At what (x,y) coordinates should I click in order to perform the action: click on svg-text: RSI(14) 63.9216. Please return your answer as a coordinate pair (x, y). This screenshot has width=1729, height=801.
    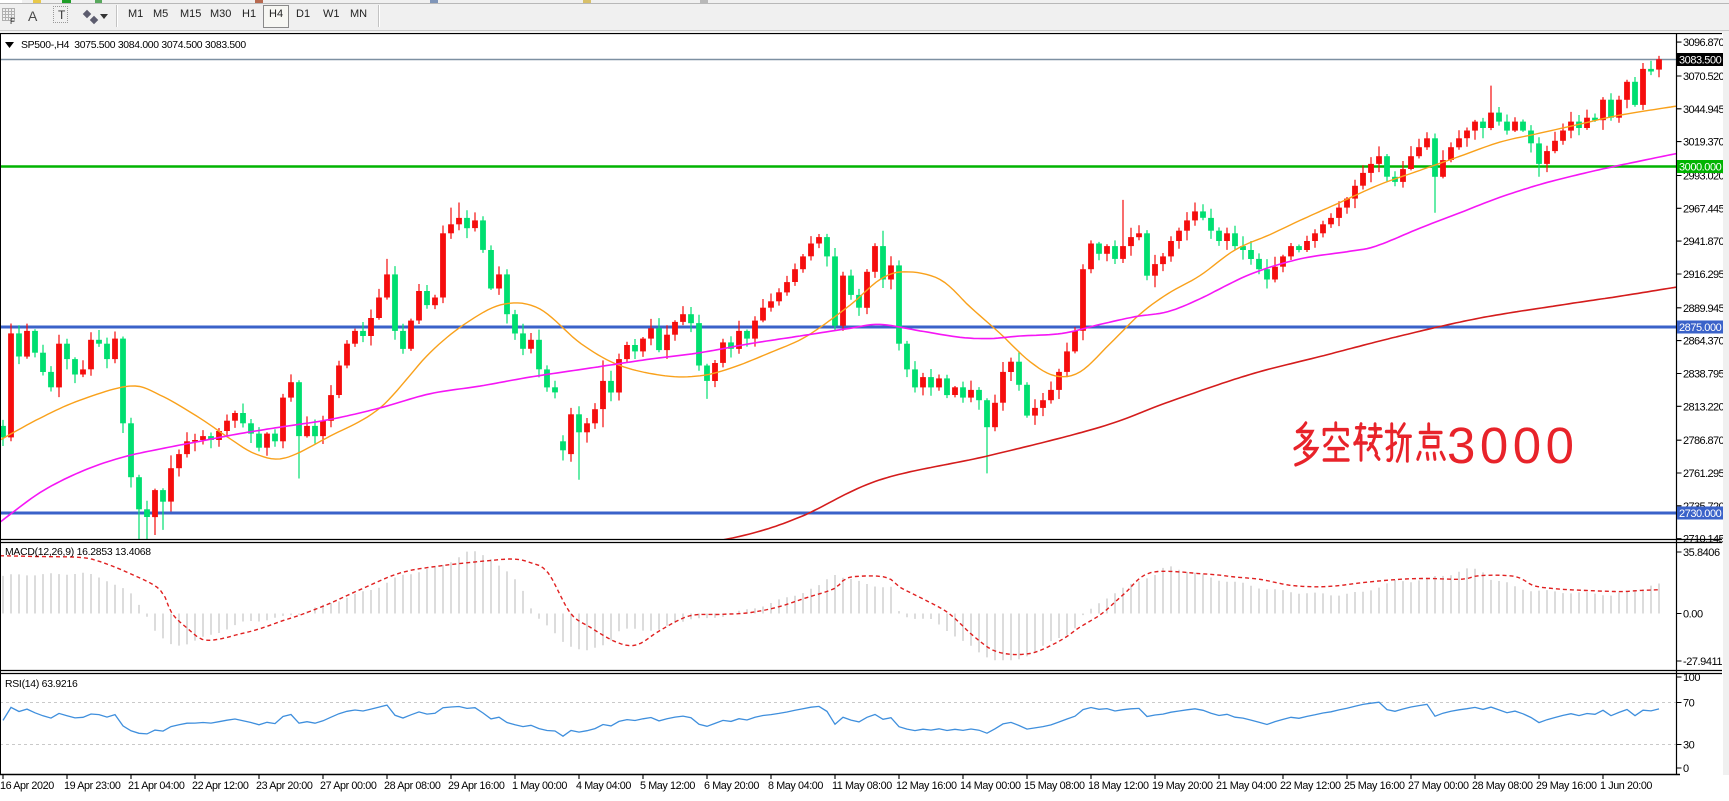
    Looking at the image, I should click on (41, 684).